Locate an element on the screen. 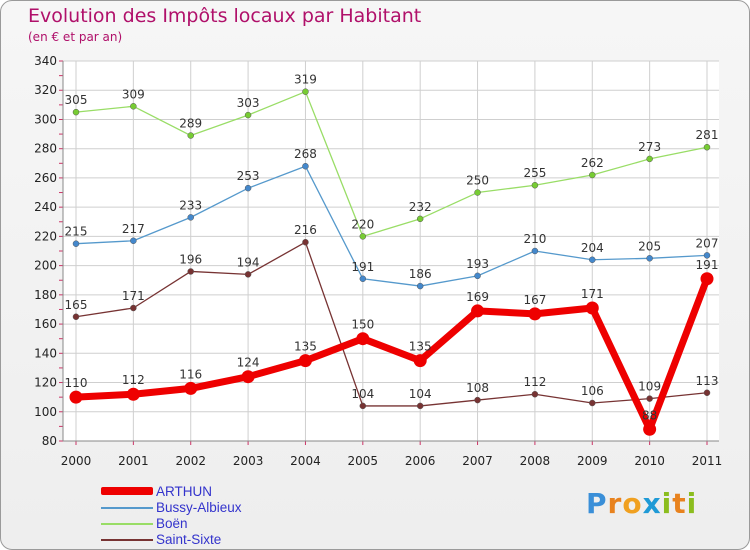  data-label-bussy-albieux: 186 is located at coordinates (420, 274).